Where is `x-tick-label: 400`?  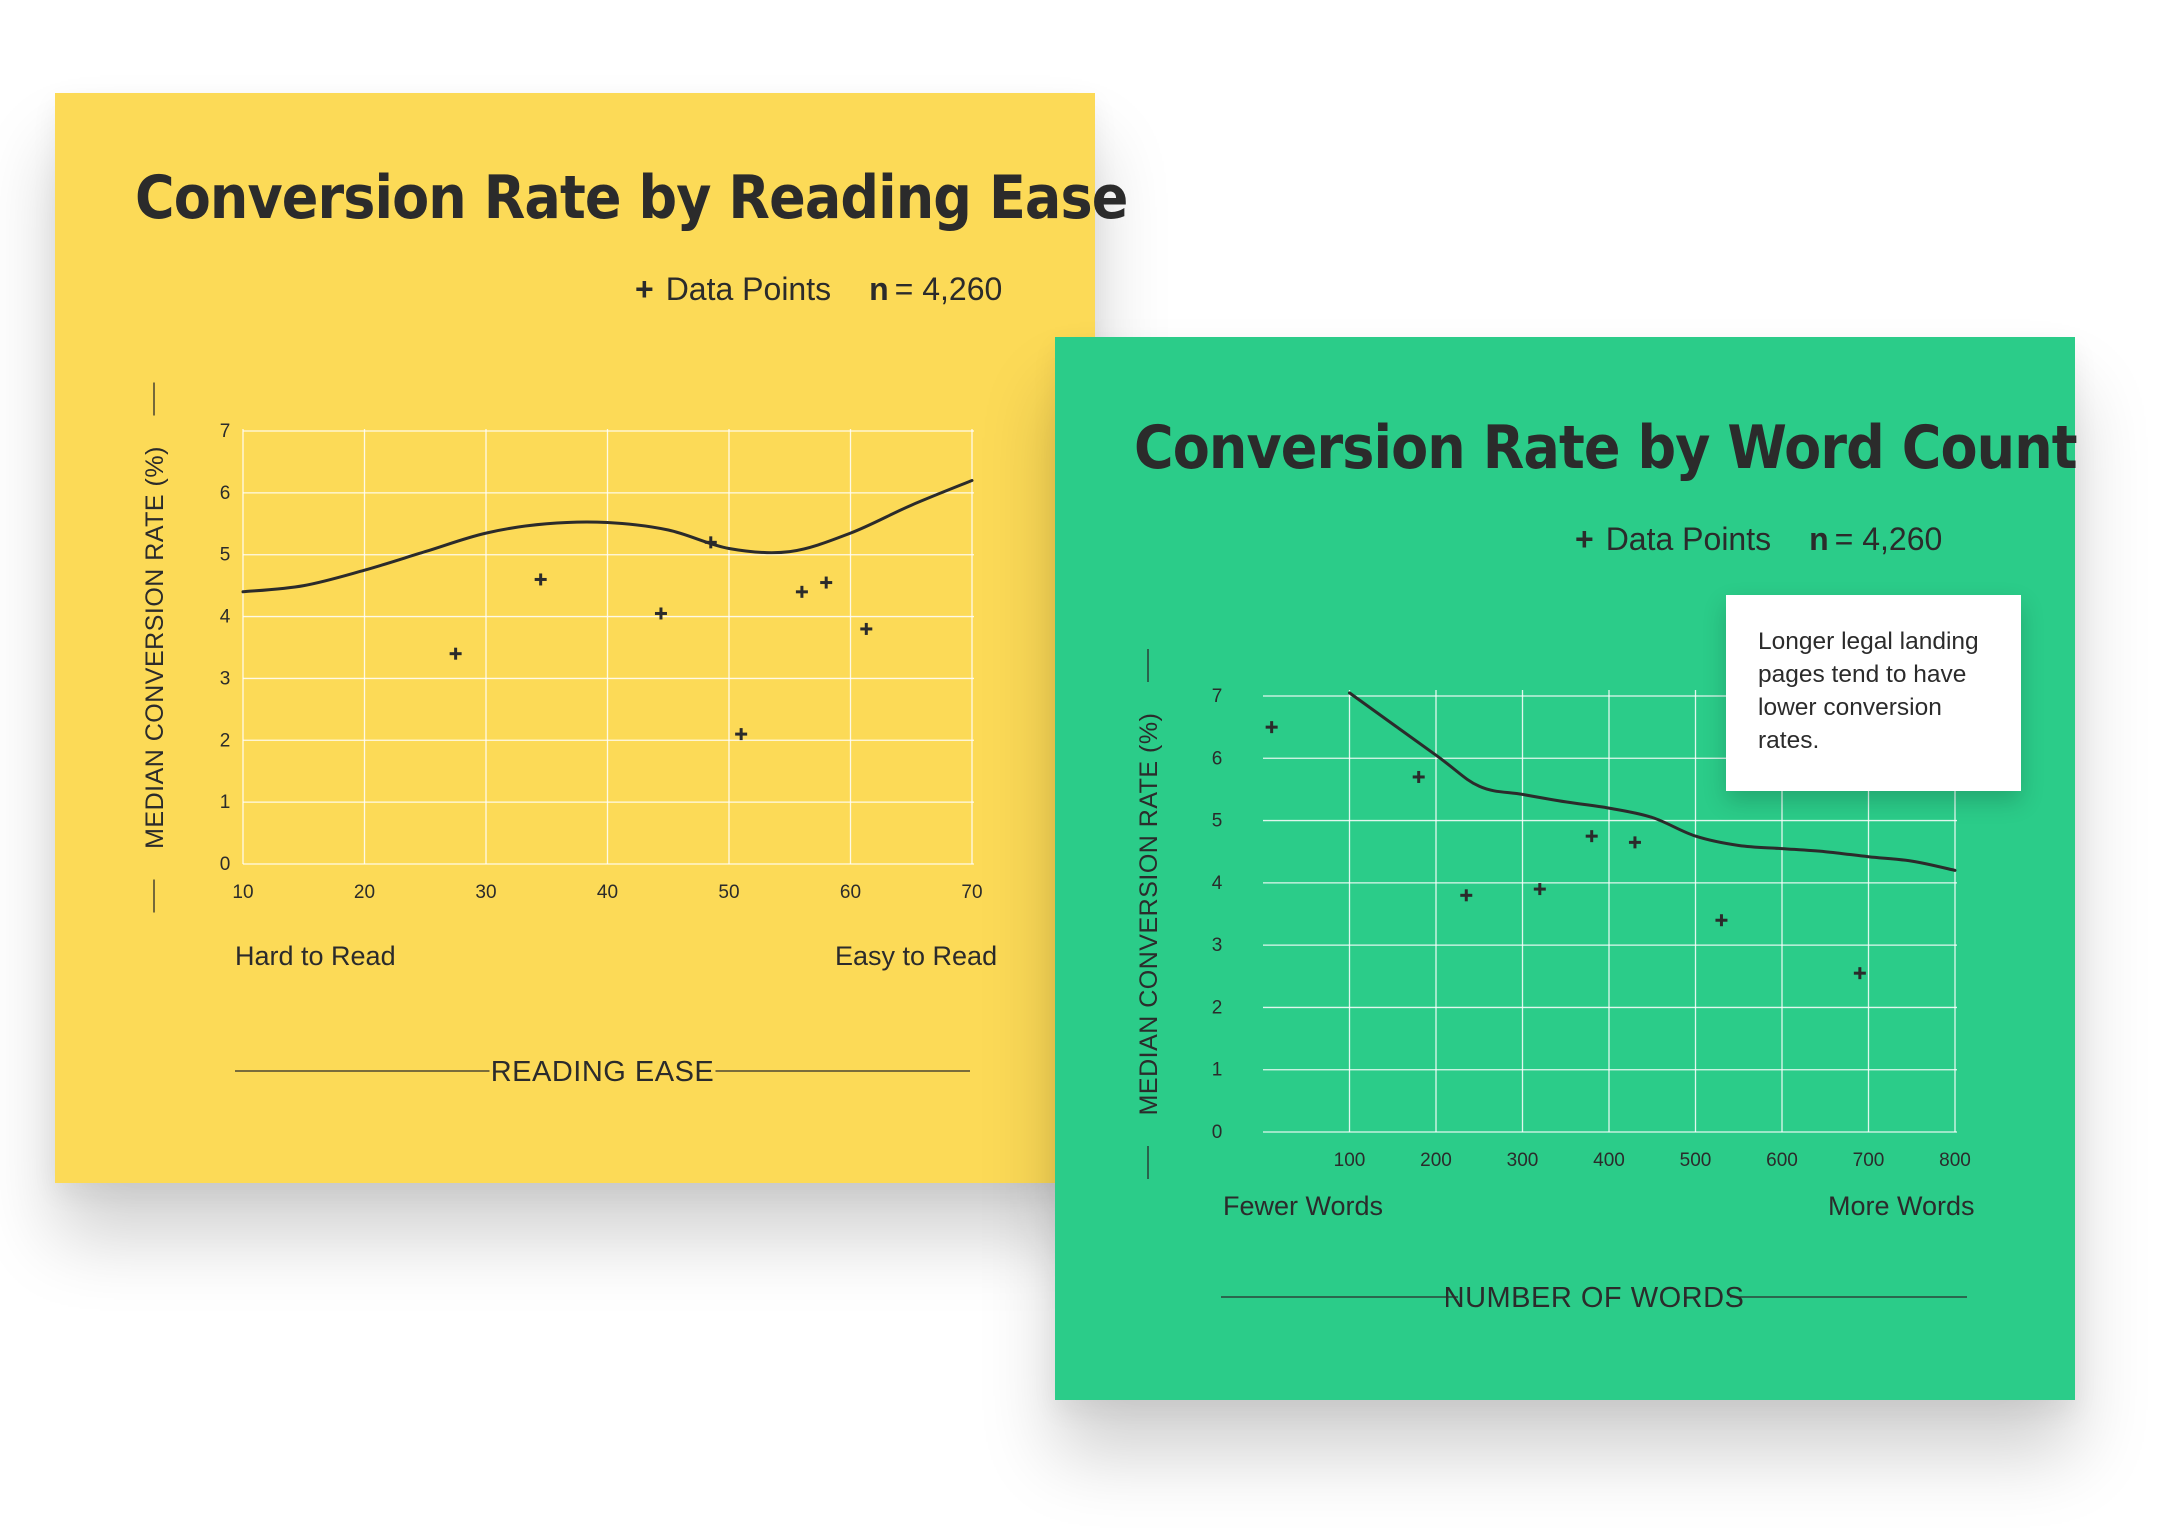
x-tick-label: 400 is located at coordinates (1609, 1160).